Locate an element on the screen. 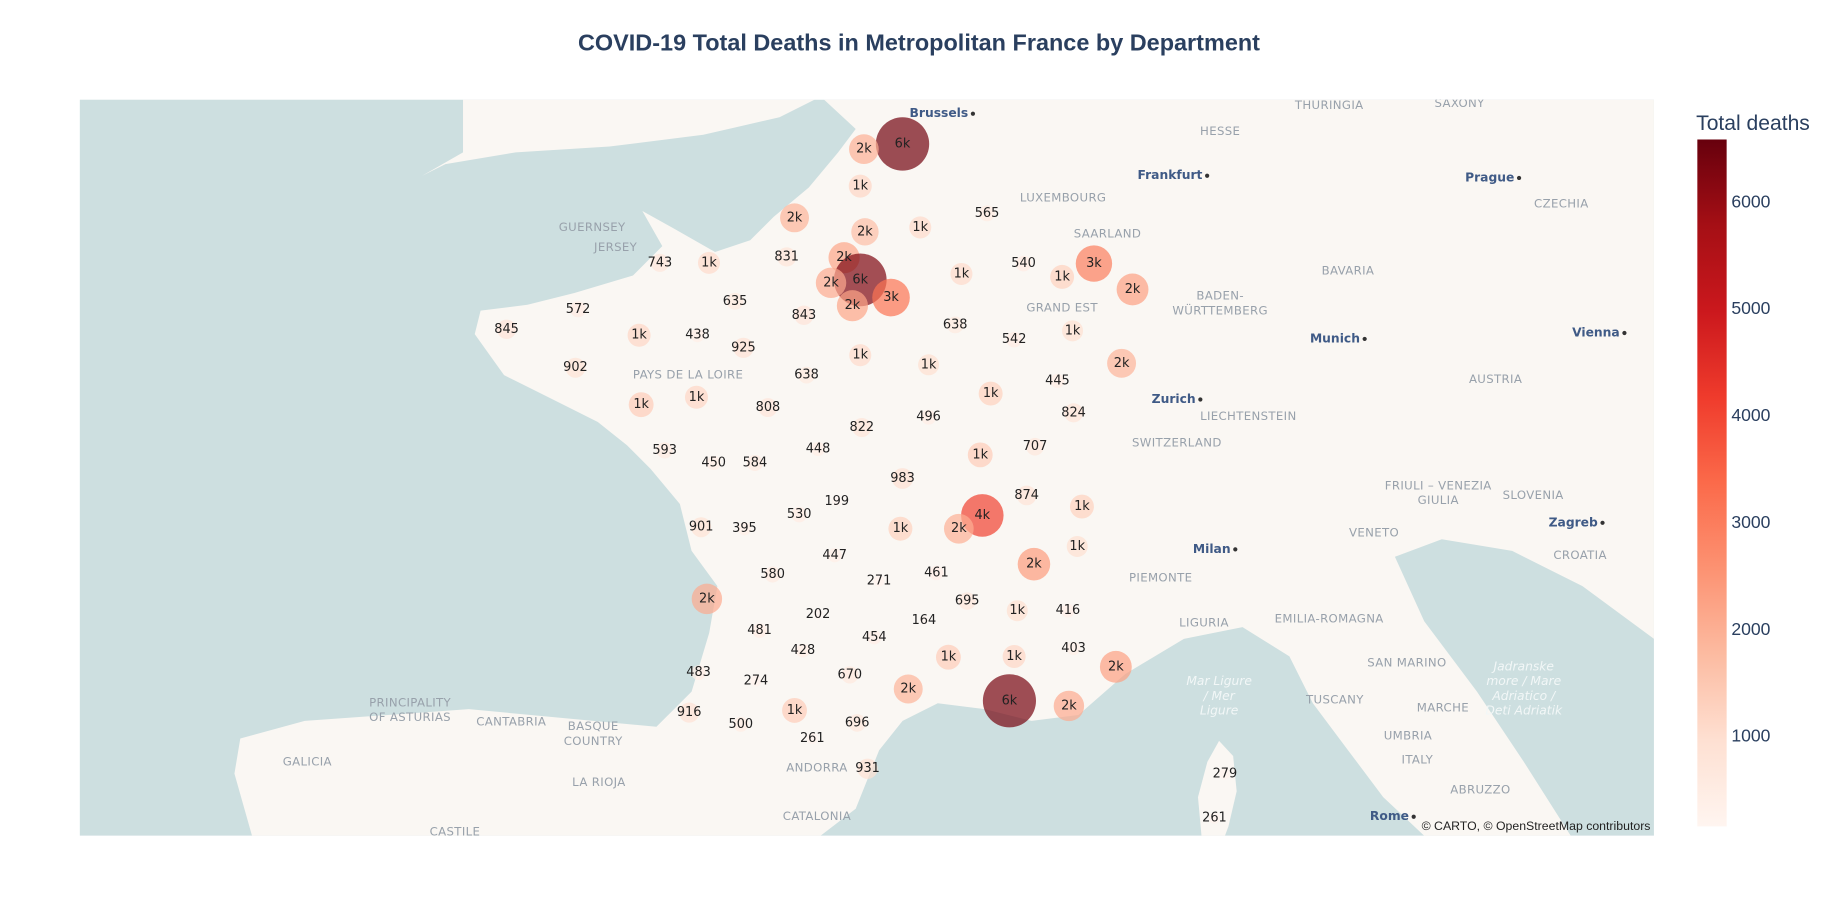  bubble-label: 274 is located at coordinates (756, 680).